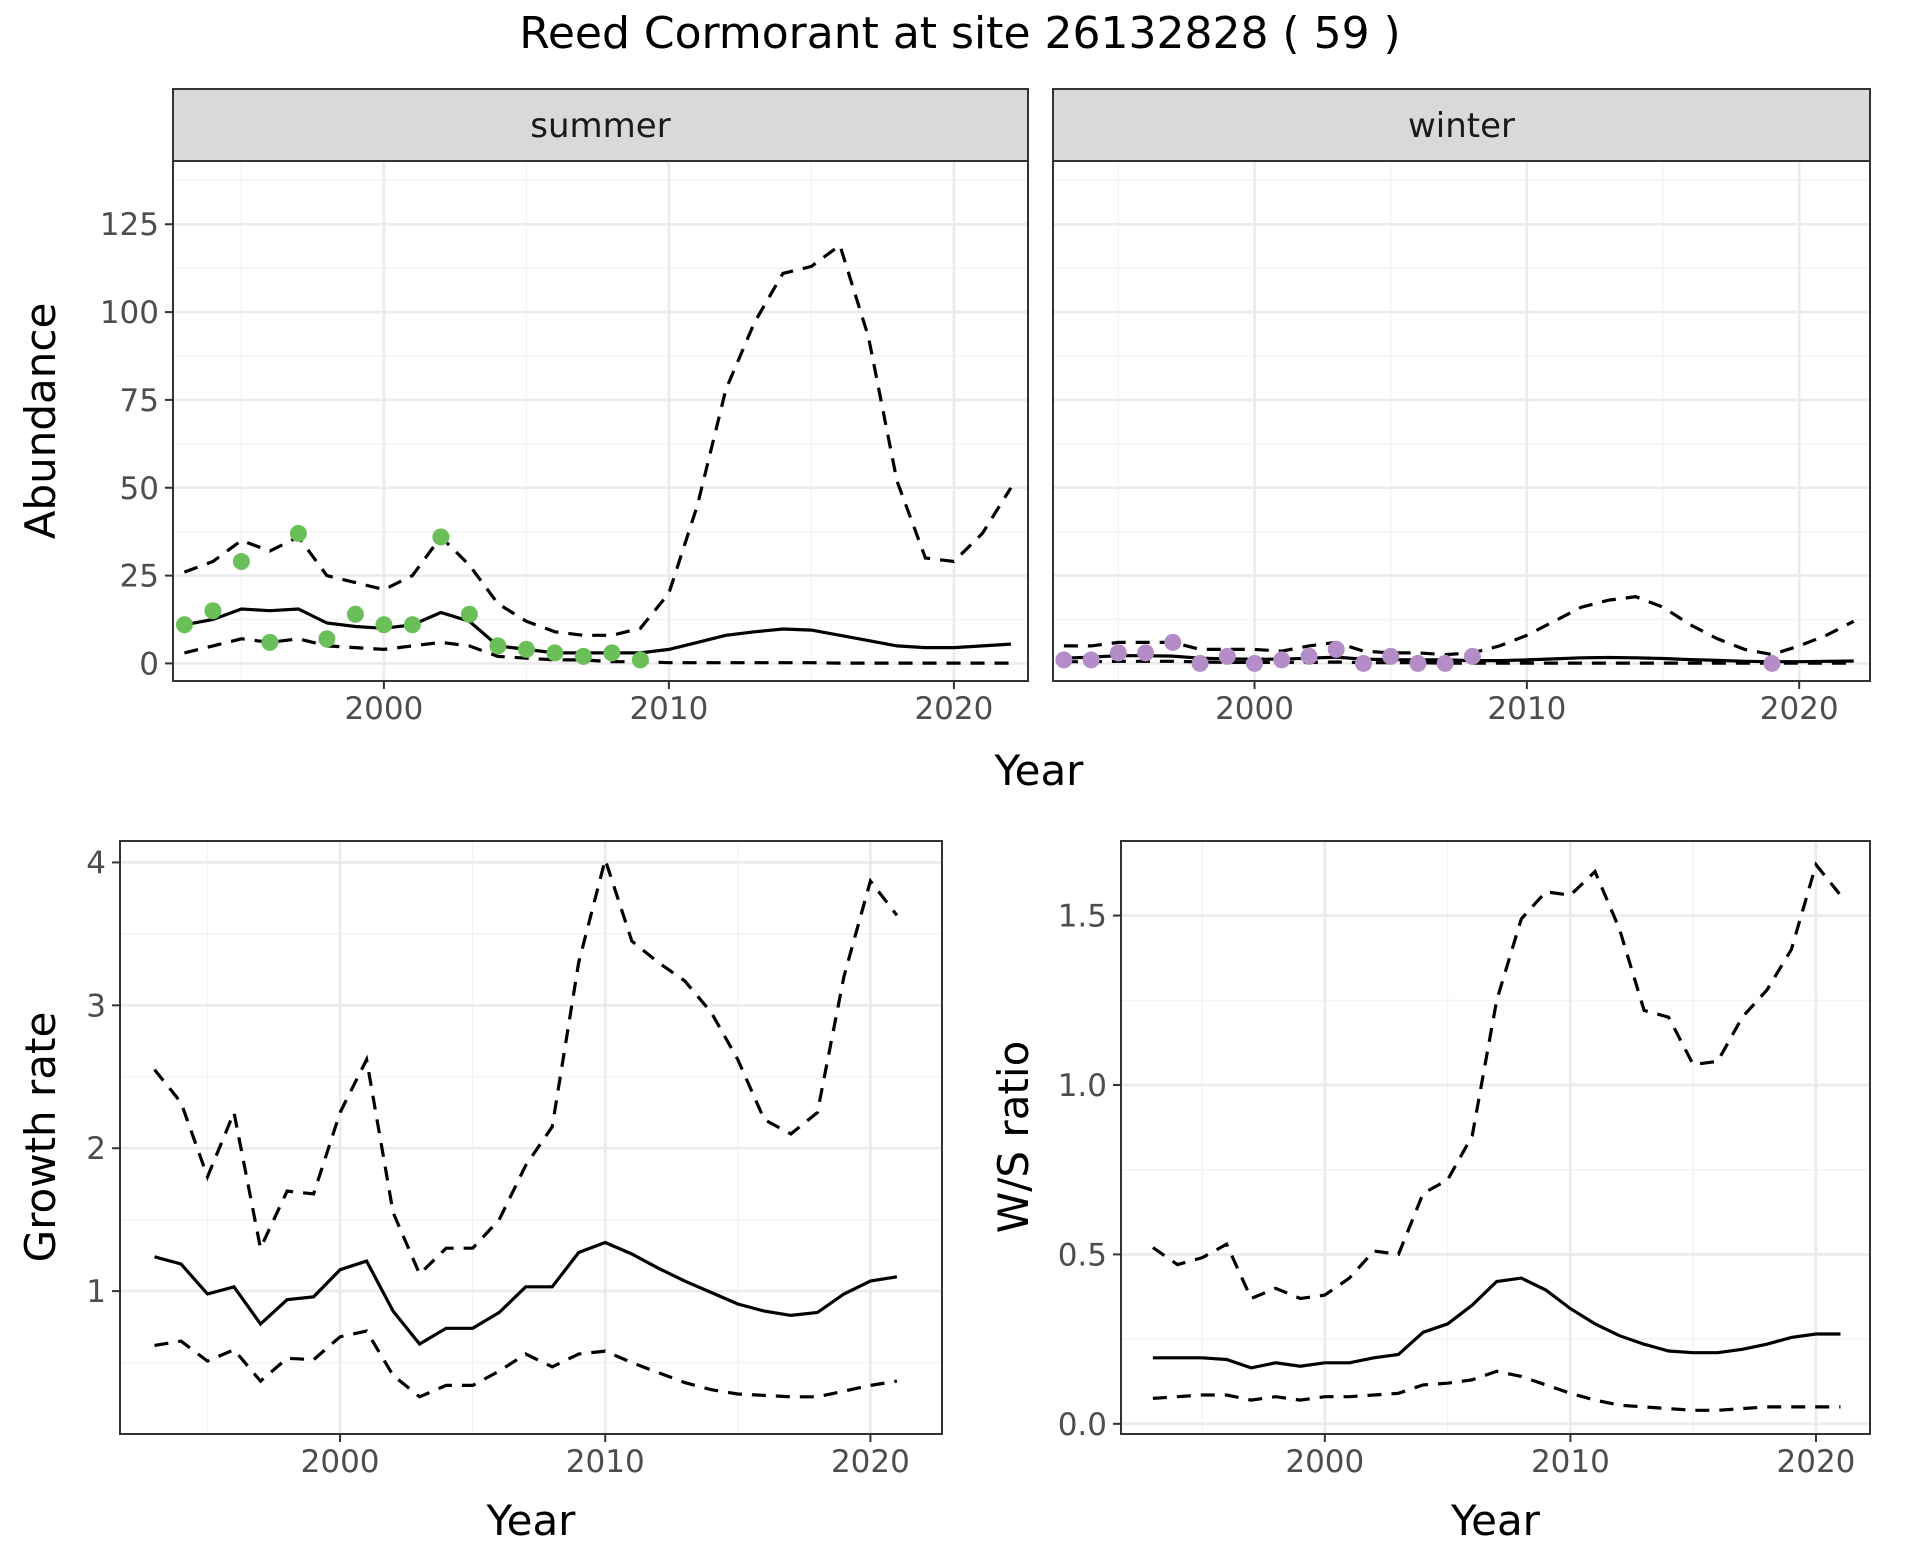 This screenshot has width=1920, height=1560. I want to click on facet-strip-label: summer, so click(600, 126).